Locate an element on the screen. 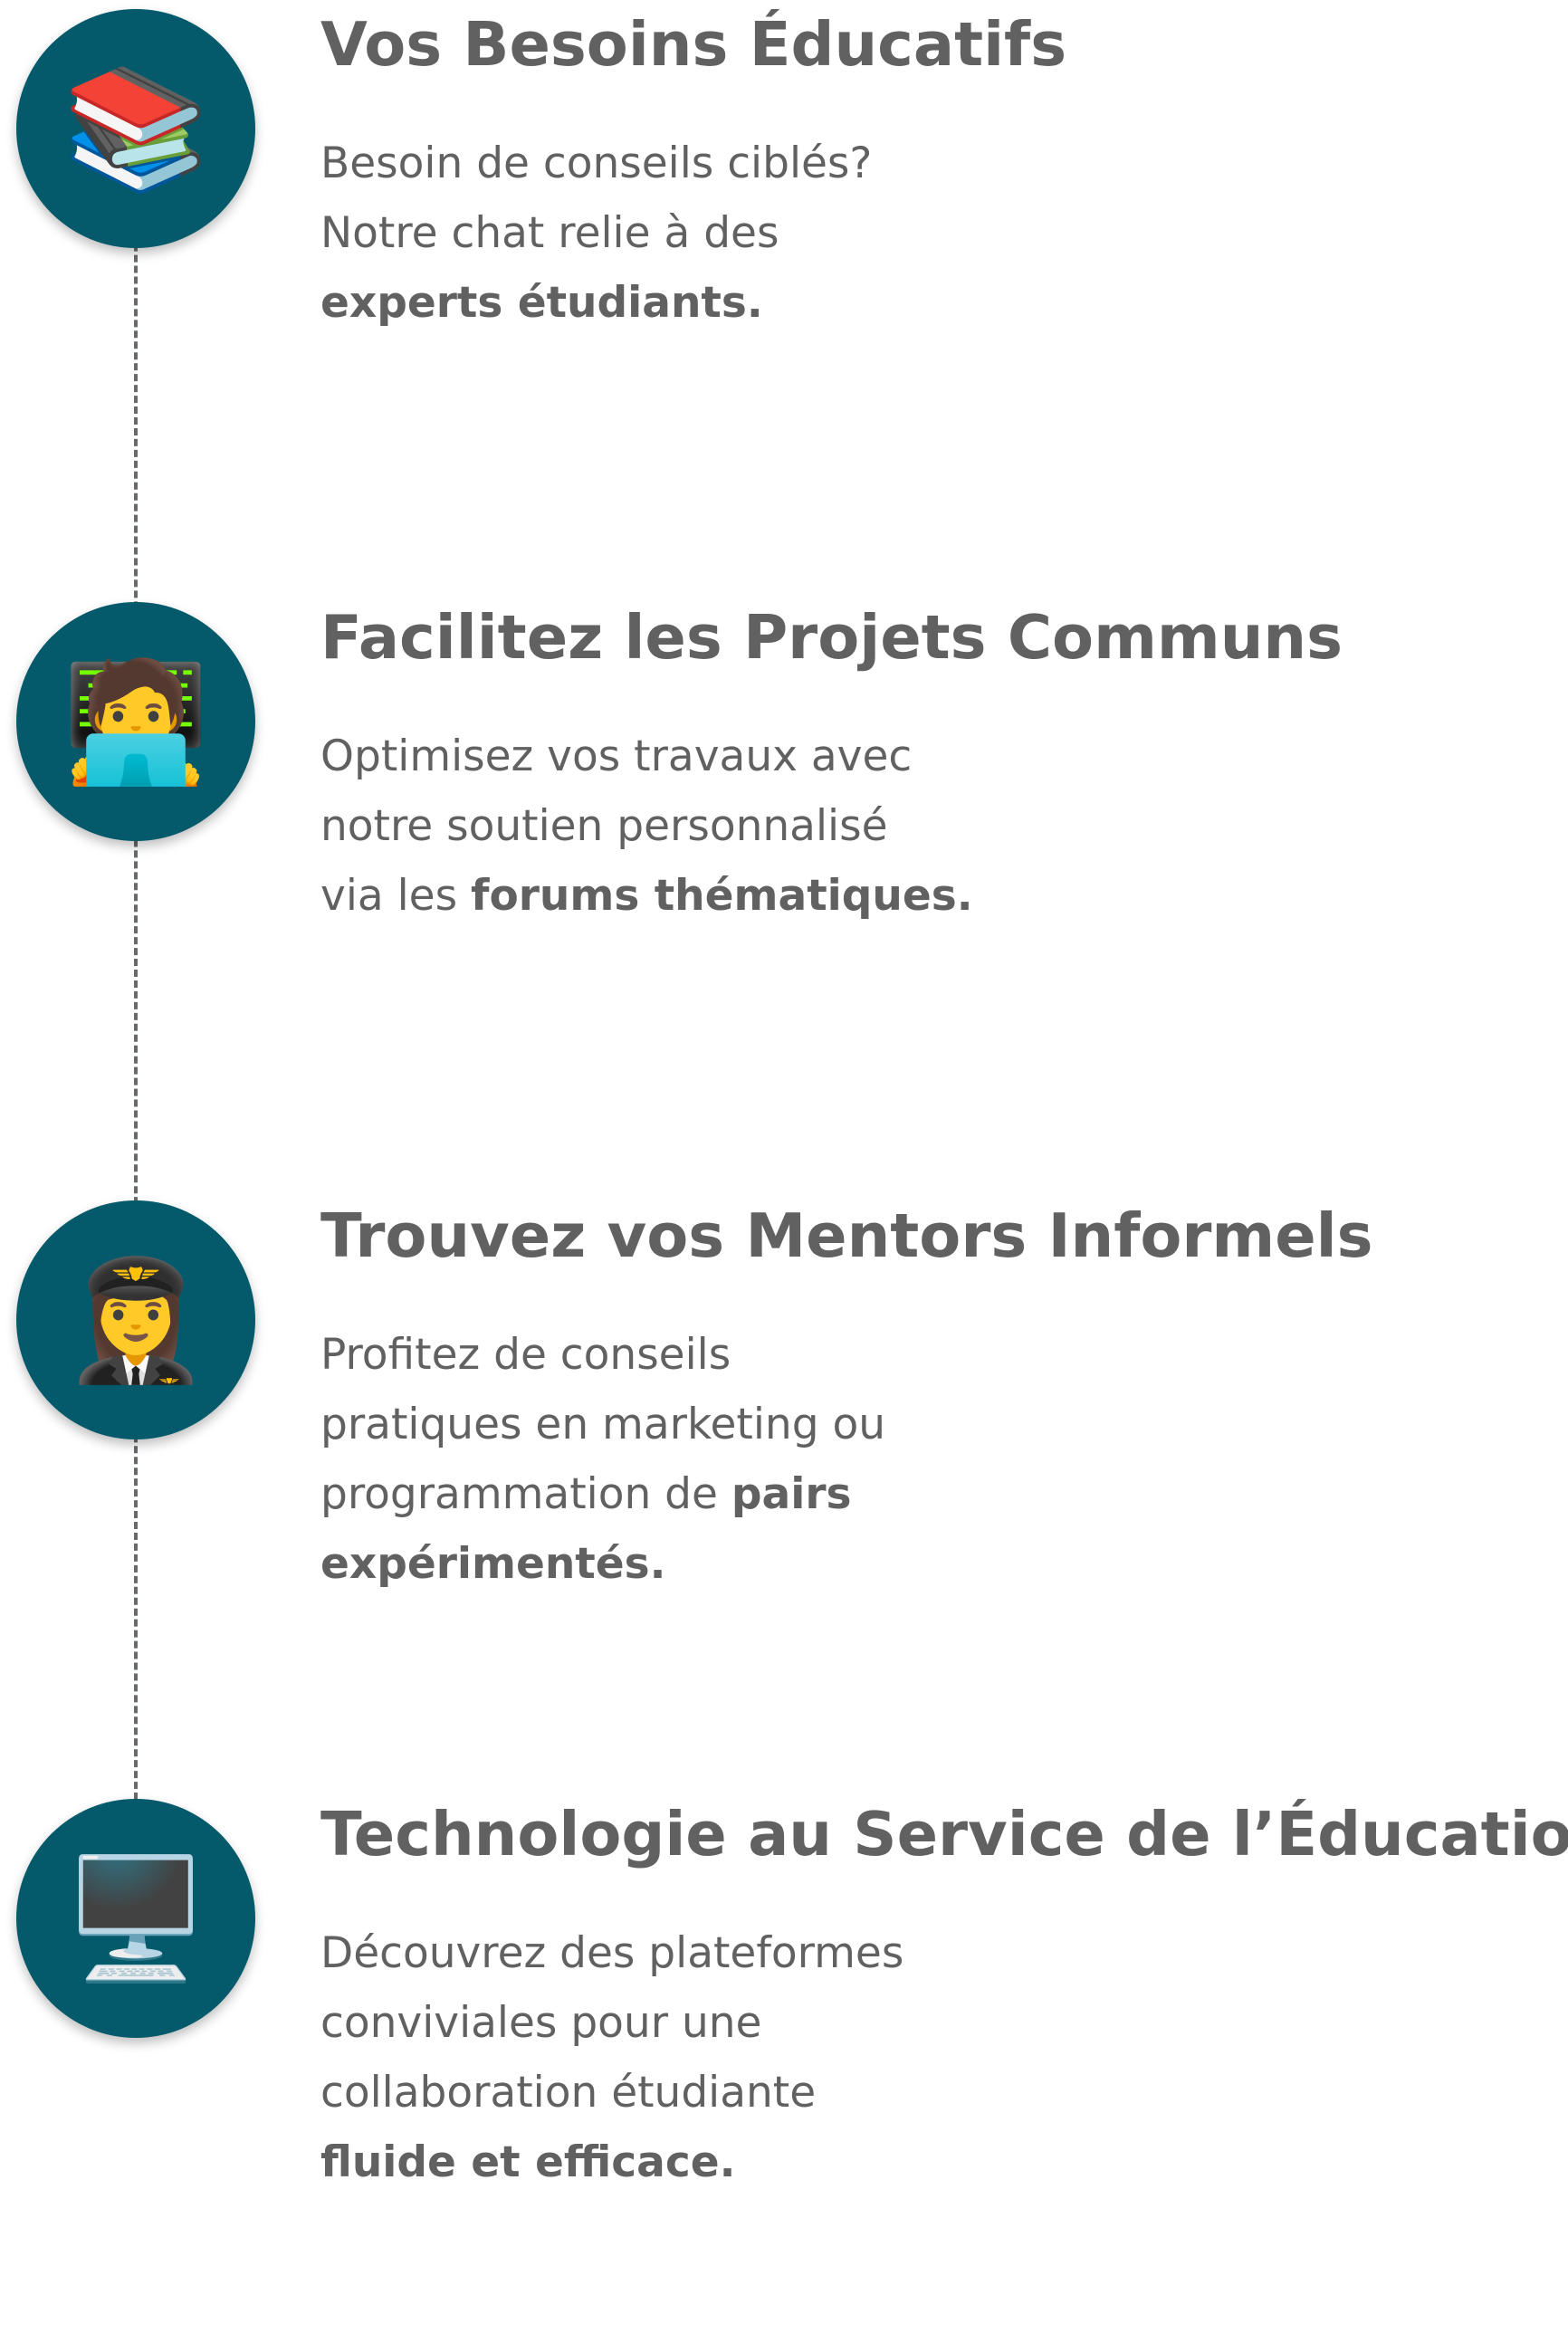  step-1-line-3: experts étudiants. is located at coordinates (541, 303).